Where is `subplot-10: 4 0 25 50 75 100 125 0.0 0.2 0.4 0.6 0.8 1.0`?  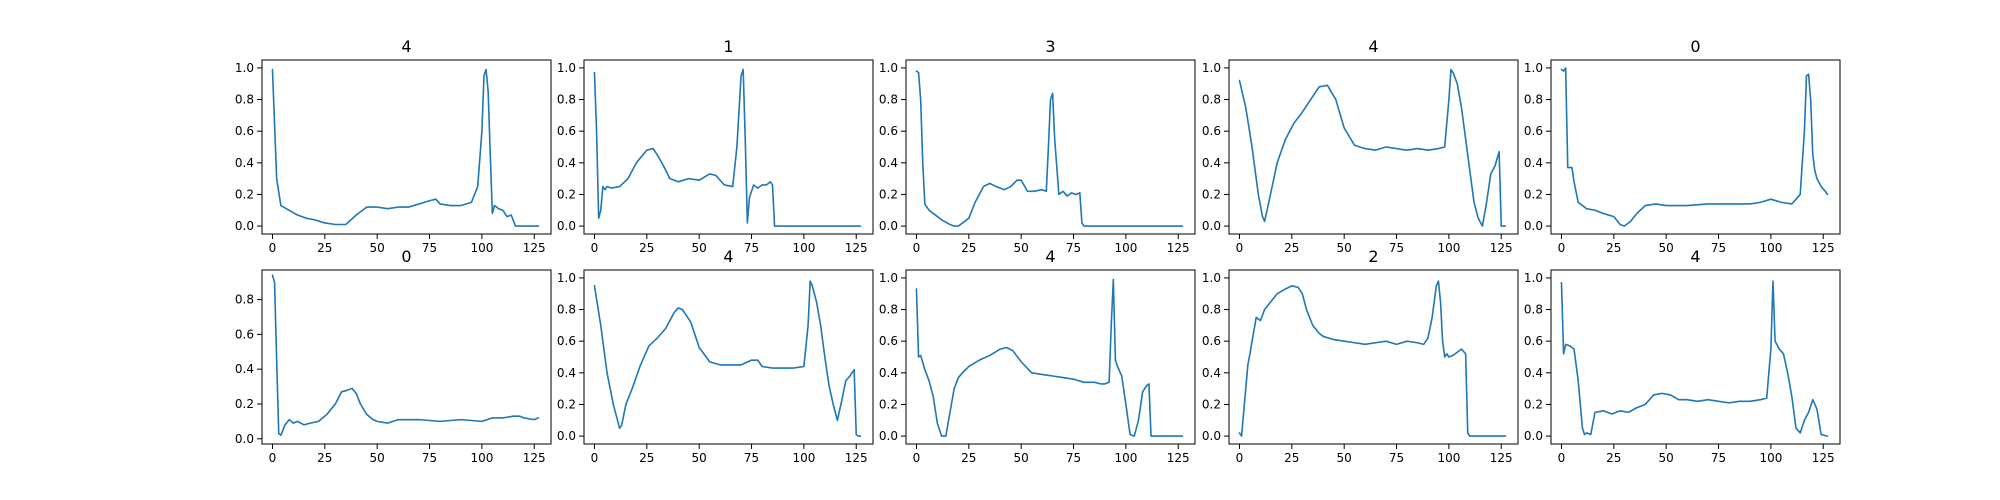 subplot-10: 4 0 25 50 75 100 125 0.0 0.2 0.4 0.6 0.8 1.0 is located at coordinates (1682, 356).